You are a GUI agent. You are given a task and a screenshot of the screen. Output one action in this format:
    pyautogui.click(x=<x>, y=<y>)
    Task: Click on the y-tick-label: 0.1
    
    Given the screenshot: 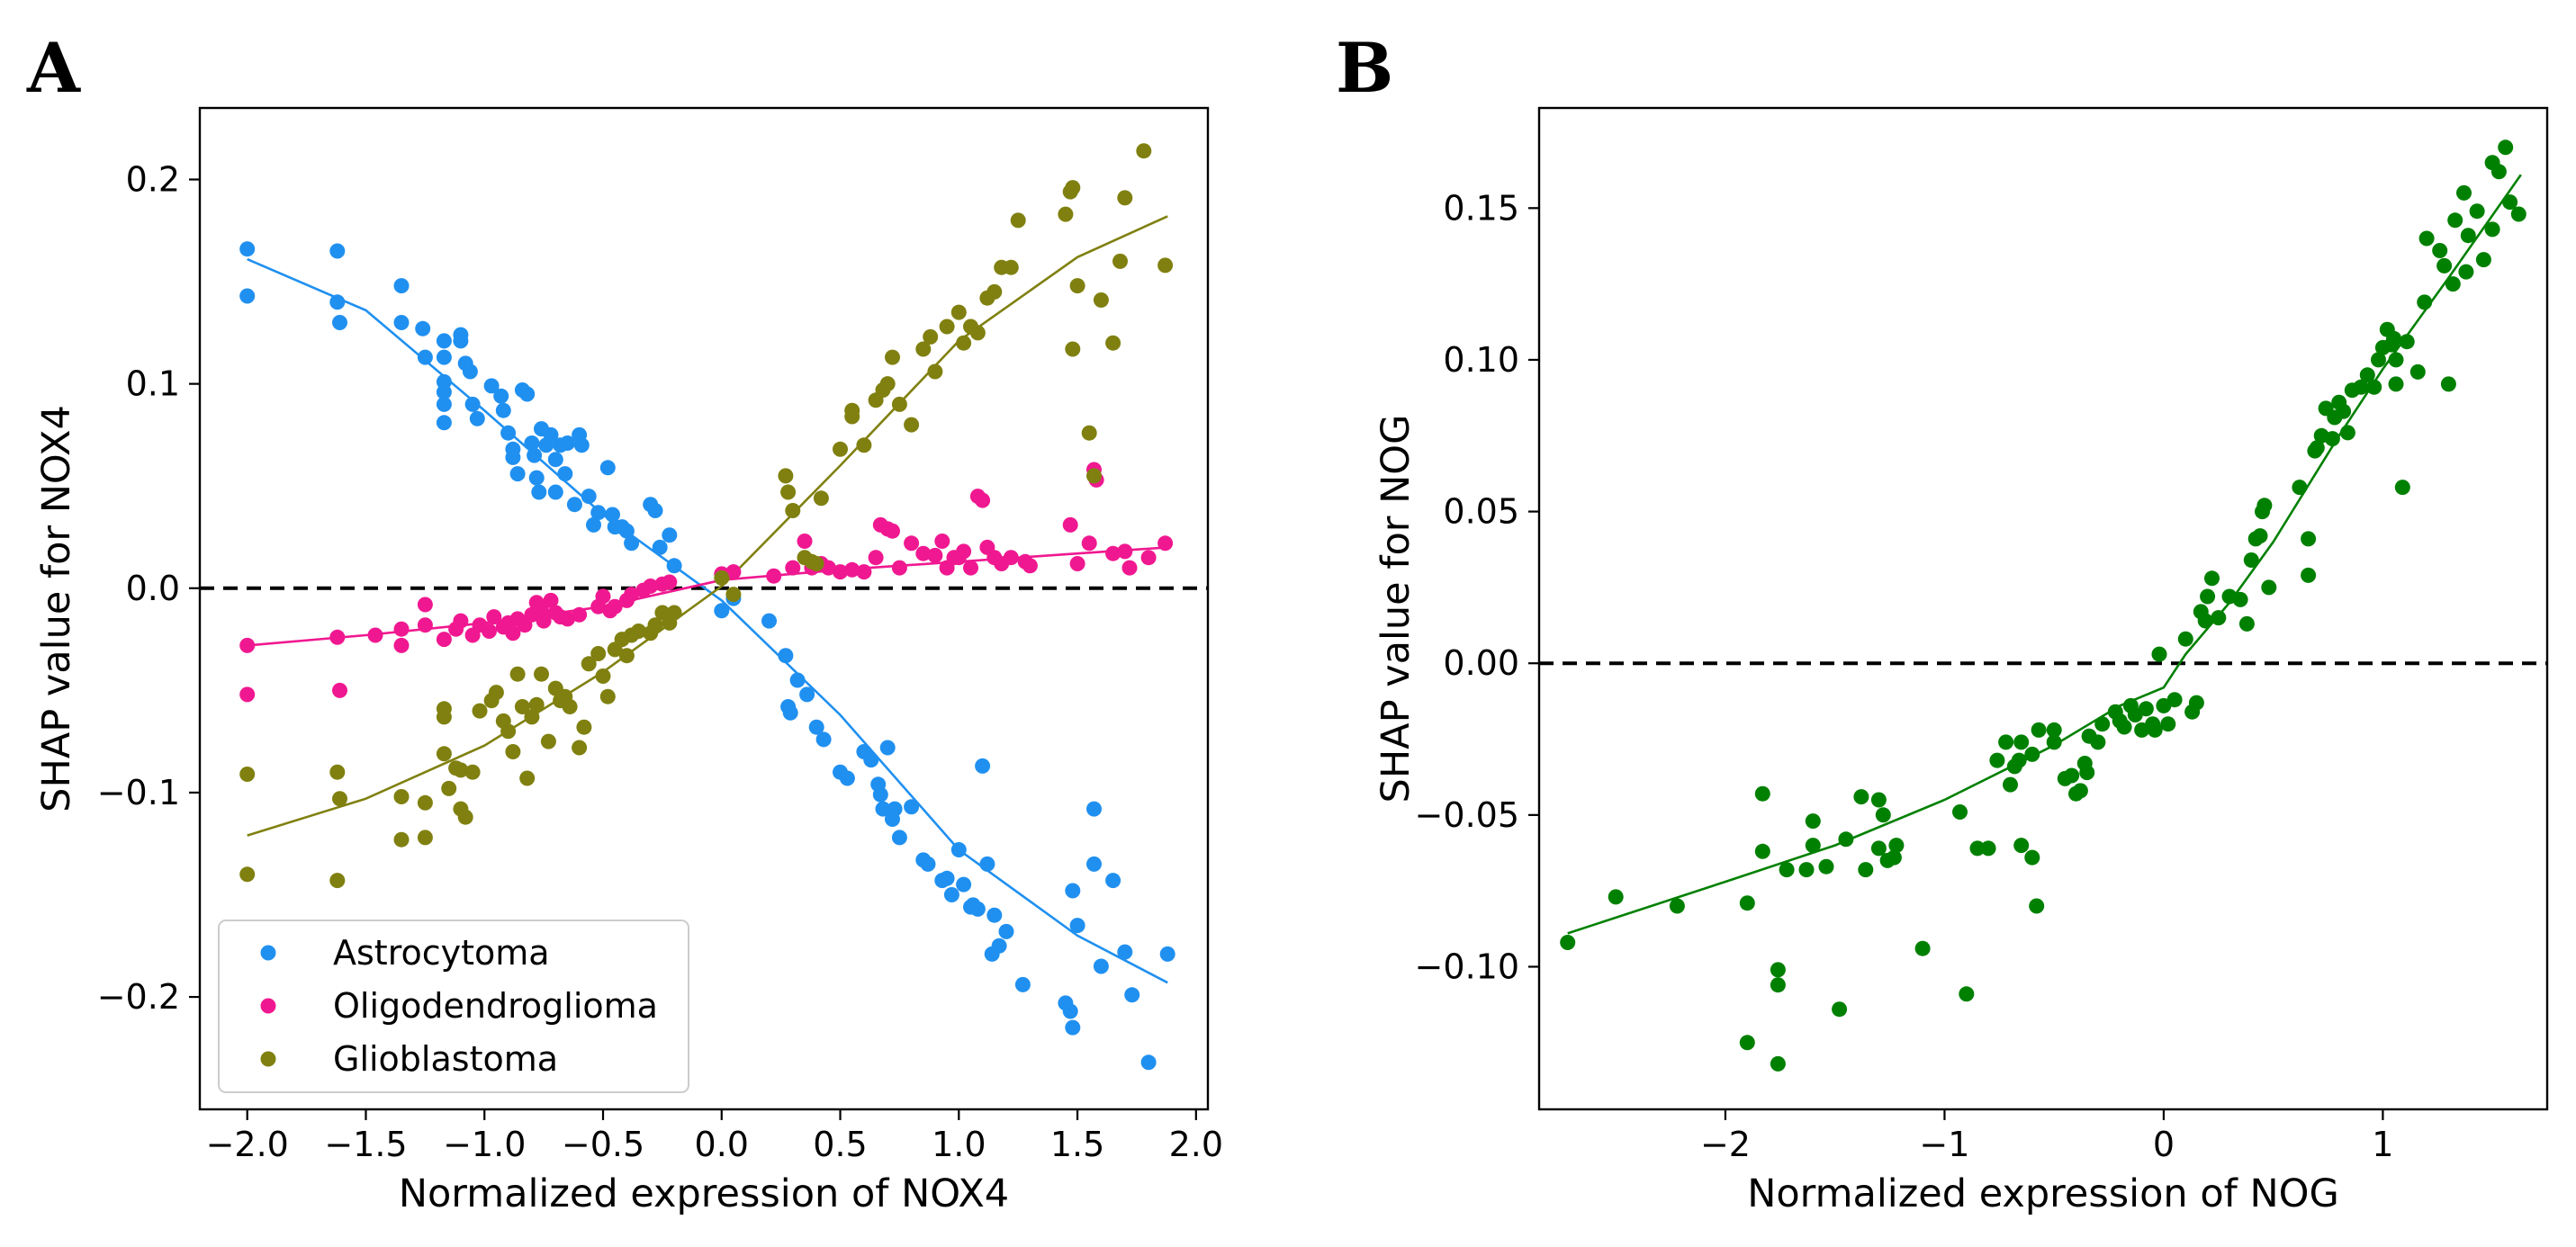 What is the action you would take?
    pyautogui.click(x=153, y=384)
    